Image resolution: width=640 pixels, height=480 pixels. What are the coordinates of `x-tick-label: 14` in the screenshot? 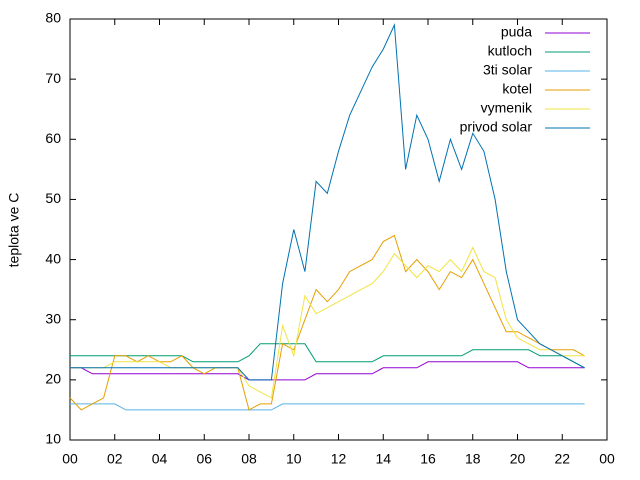 It's located at (383, 459).